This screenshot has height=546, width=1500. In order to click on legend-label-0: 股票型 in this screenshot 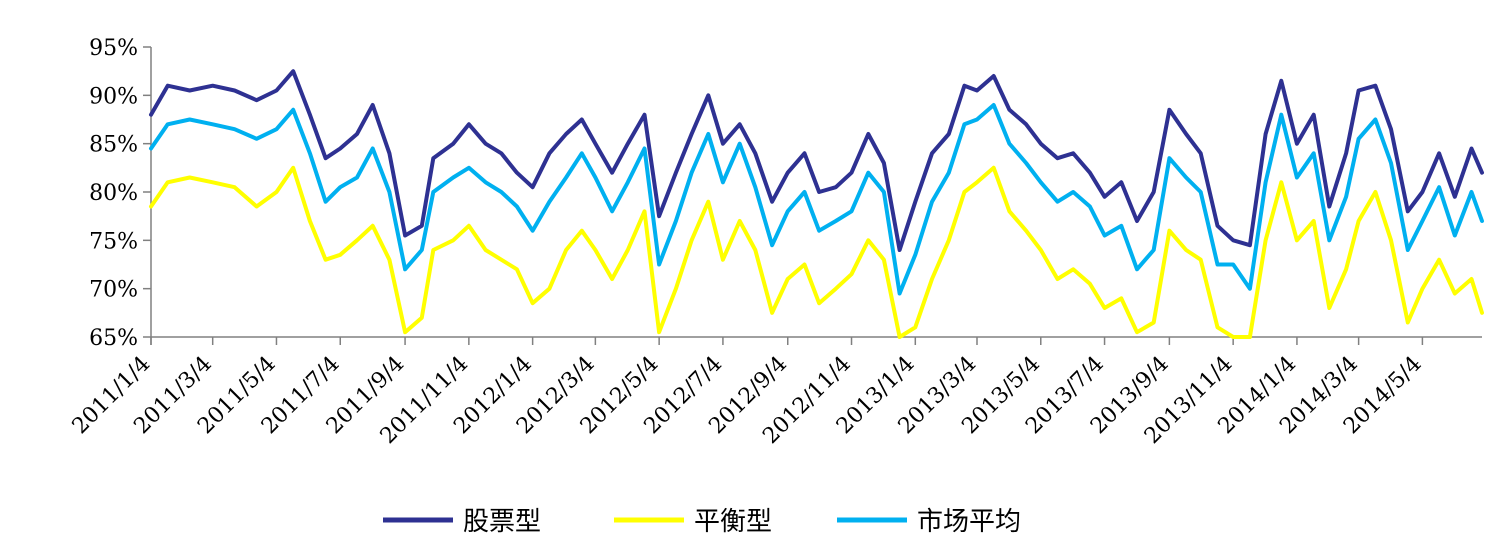, I will do `click(502, 522)`.